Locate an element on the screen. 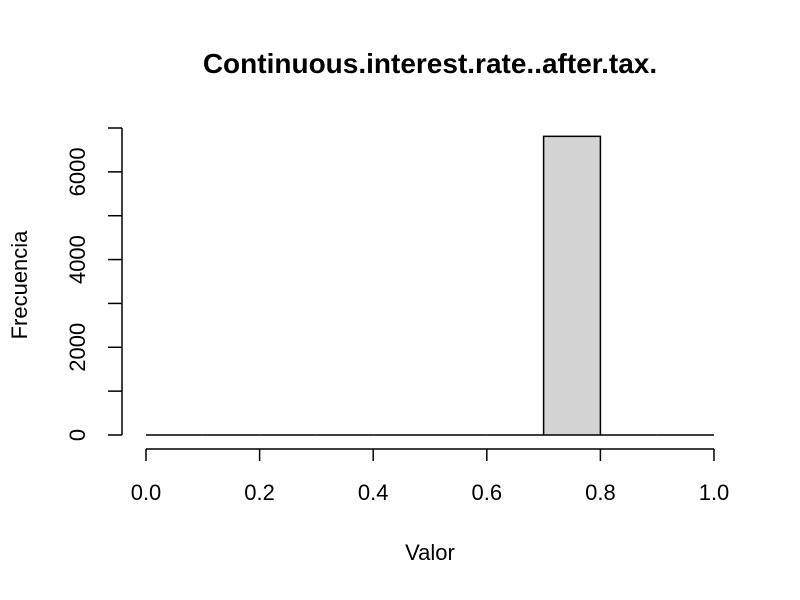 The width and height of the screenshot is (800, 600). x-tick-label: 0.2 is located at coordinates (259, 492).